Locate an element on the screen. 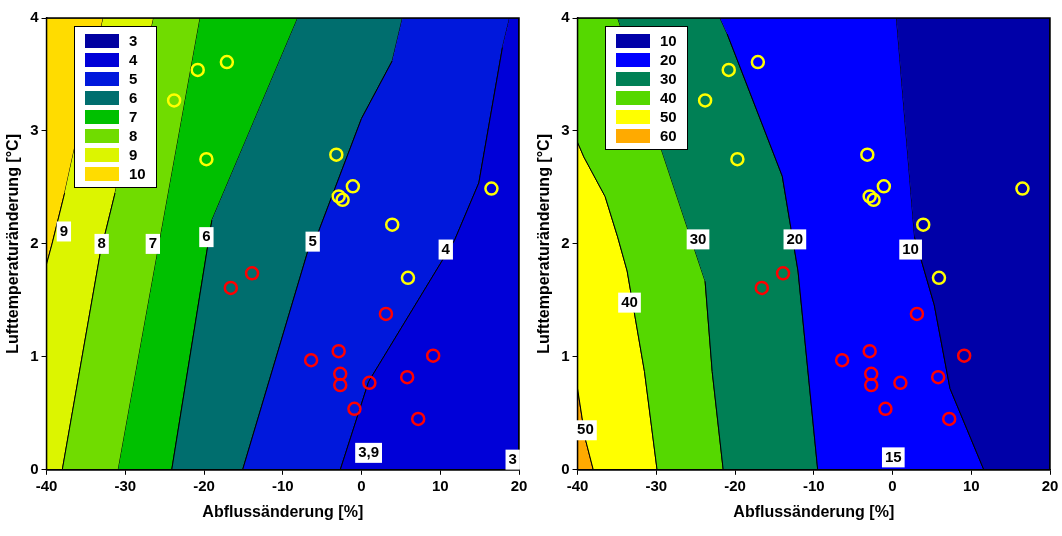  annotation: 6 is located at coordinates (206, 236).